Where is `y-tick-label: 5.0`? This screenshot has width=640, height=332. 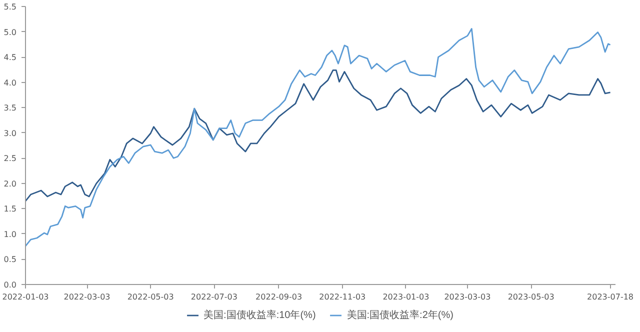 y-tick-label: 5.0 is located at coordinates (10, 32).